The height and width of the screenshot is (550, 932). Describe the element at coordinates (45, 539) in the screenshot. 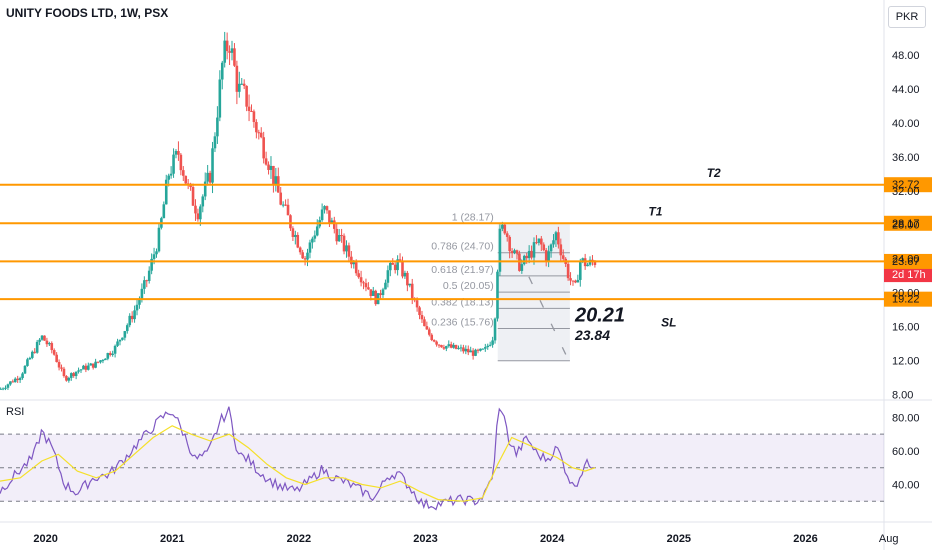

I see `time-tick-label: 2020` at that location.